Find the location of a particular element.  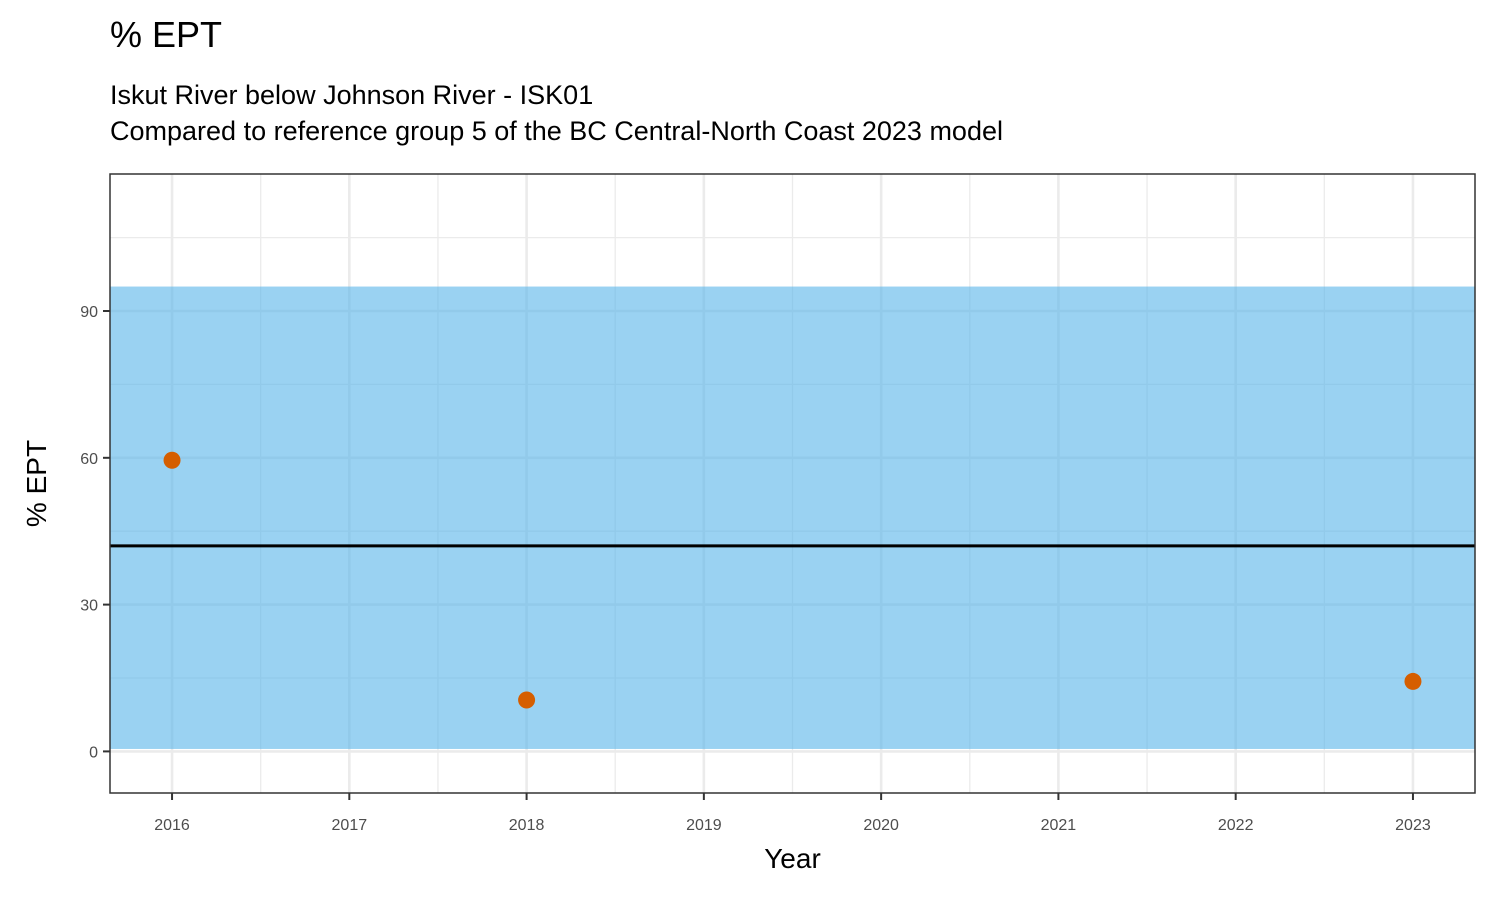

chart-title: % EPT is located at coordinates (166, 34).